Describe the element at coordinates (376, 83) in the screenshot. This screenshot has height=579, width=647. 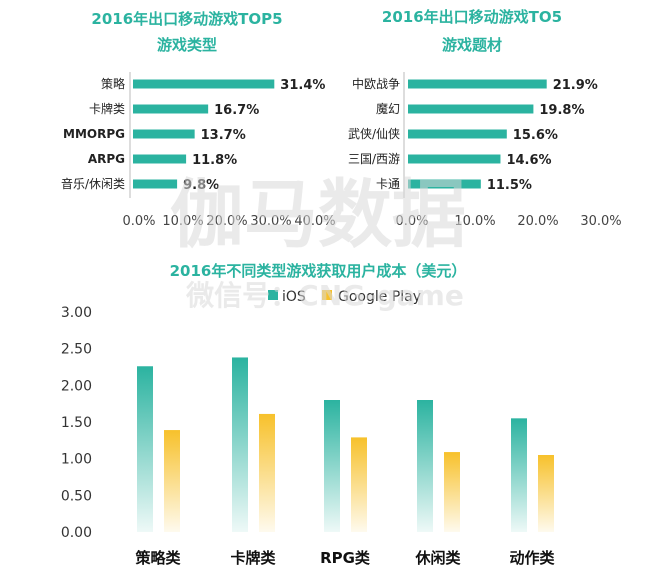
I see `theme-category-label-0: 中欧战争` at that location.